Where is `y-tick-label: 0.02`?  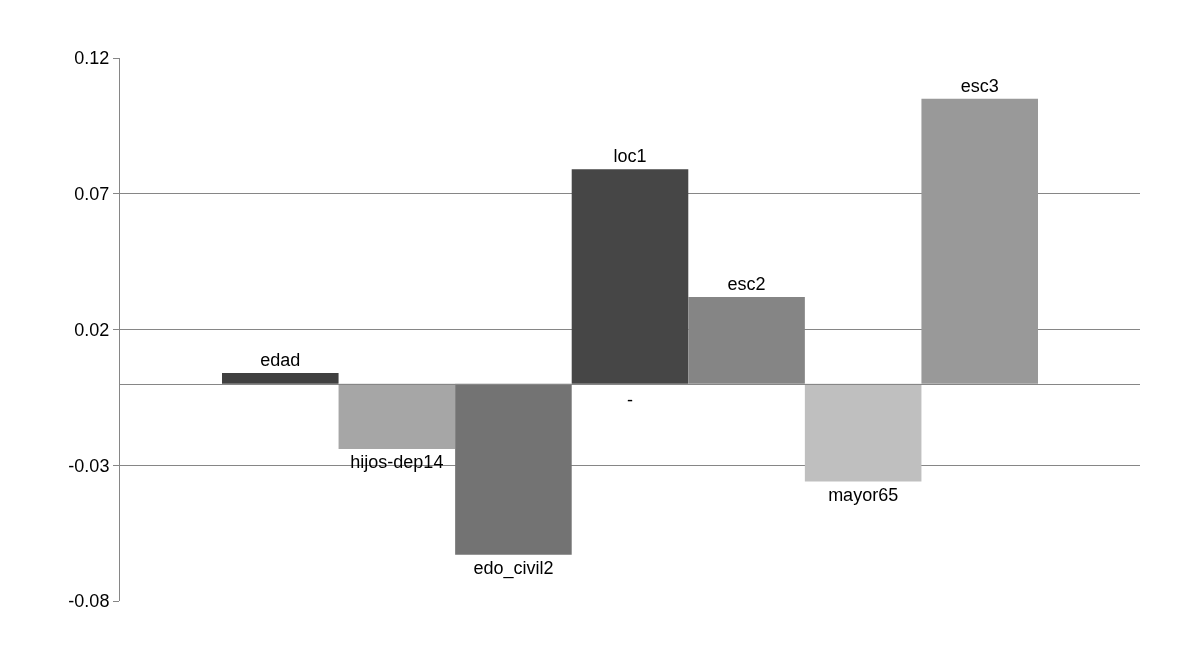
y-tick-label: 0.02 is located at coordinates (92, 329).